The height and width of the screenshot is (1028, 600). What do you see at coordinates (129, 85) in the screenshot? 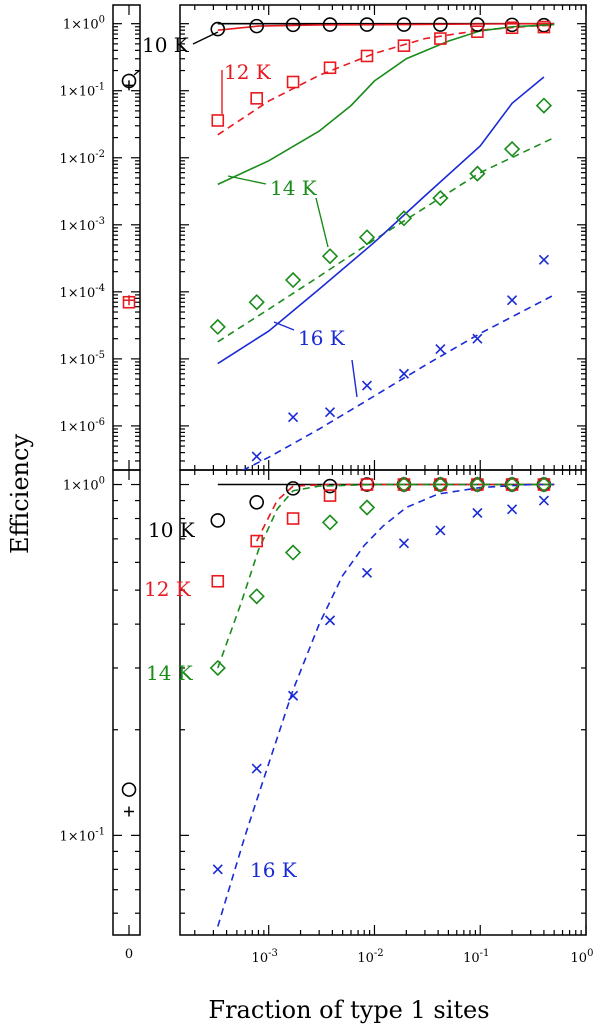
I see `top-zero-plus-marker` at bounding box center [129, 85].